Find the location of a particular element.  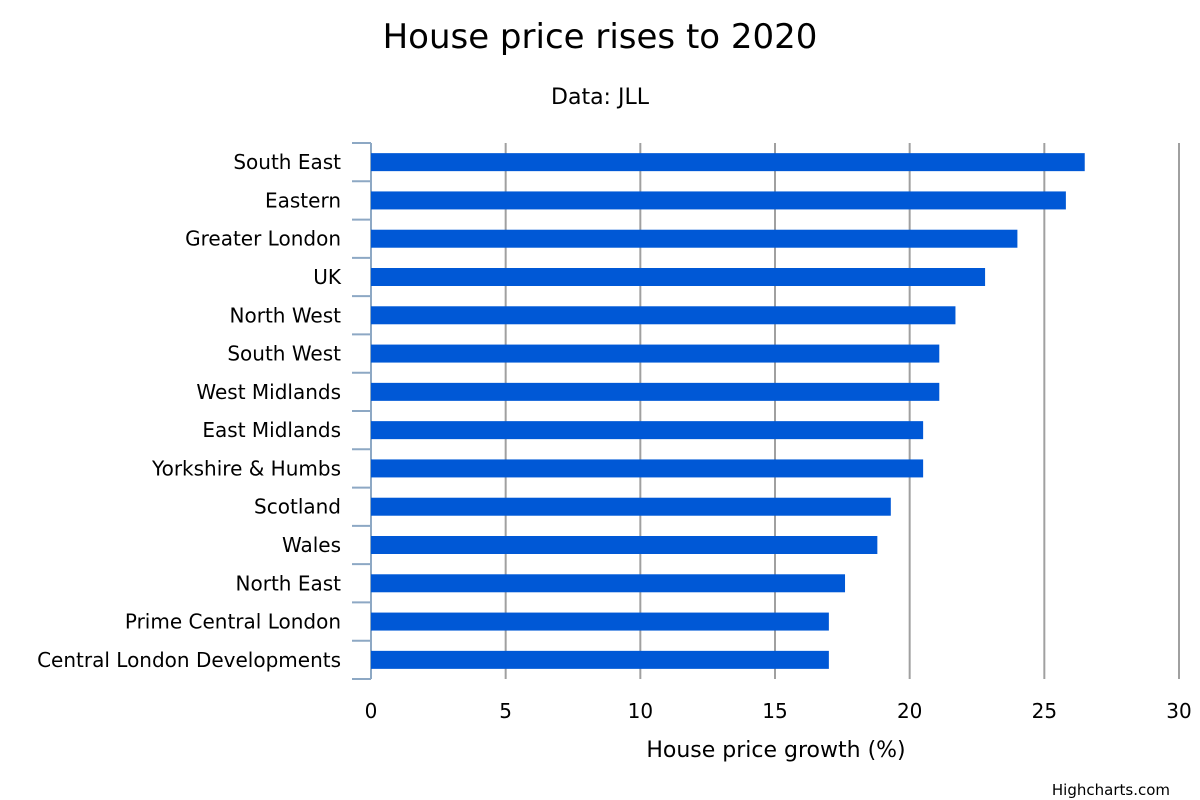

bar-scotland is located at coordinates (631, 506).